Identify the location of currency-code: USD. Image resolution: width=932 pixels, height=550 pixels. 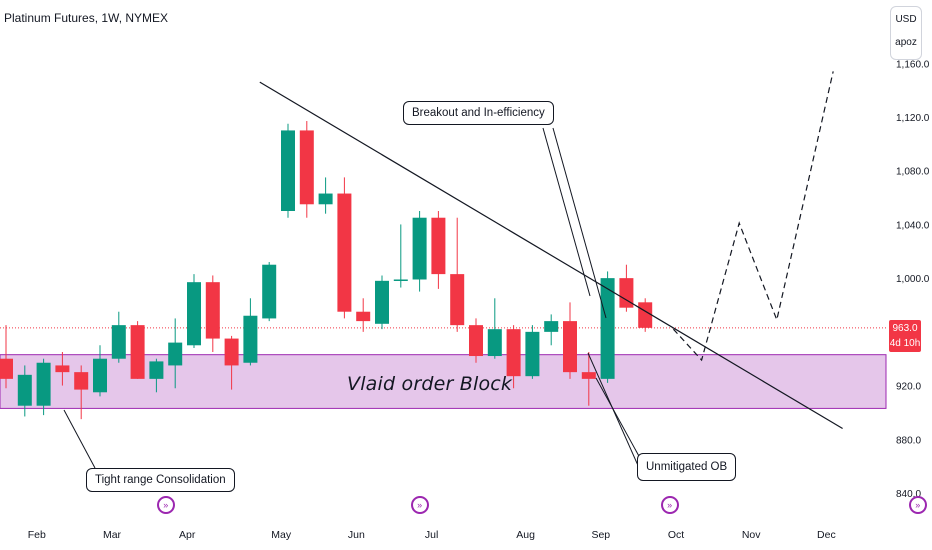
(906, 19).